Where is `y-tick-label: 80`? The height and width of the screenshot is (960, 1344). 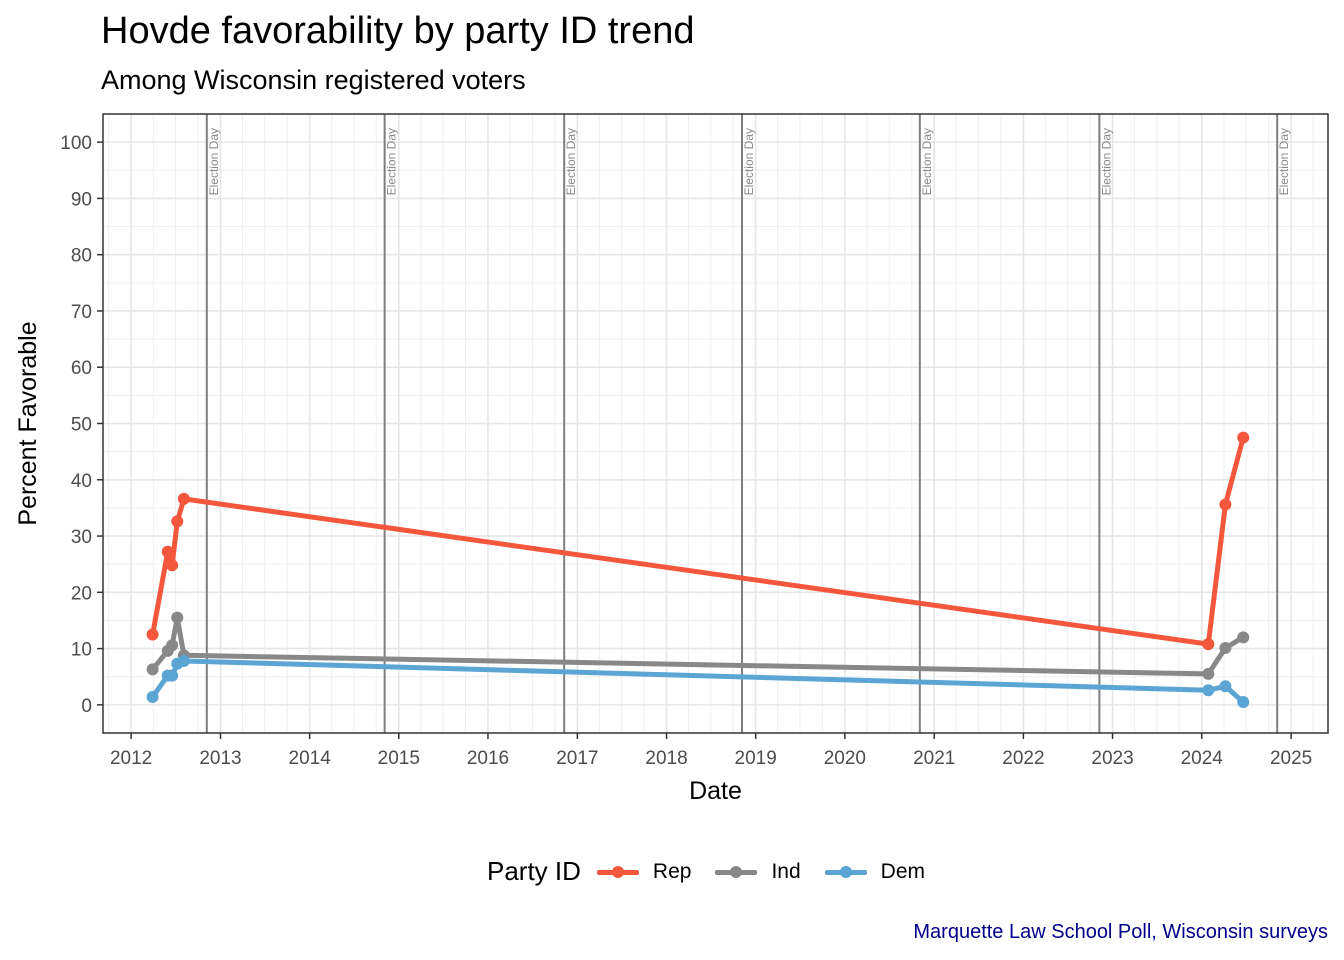
y-tick-label: 80 is located at coordinates (81, 256).